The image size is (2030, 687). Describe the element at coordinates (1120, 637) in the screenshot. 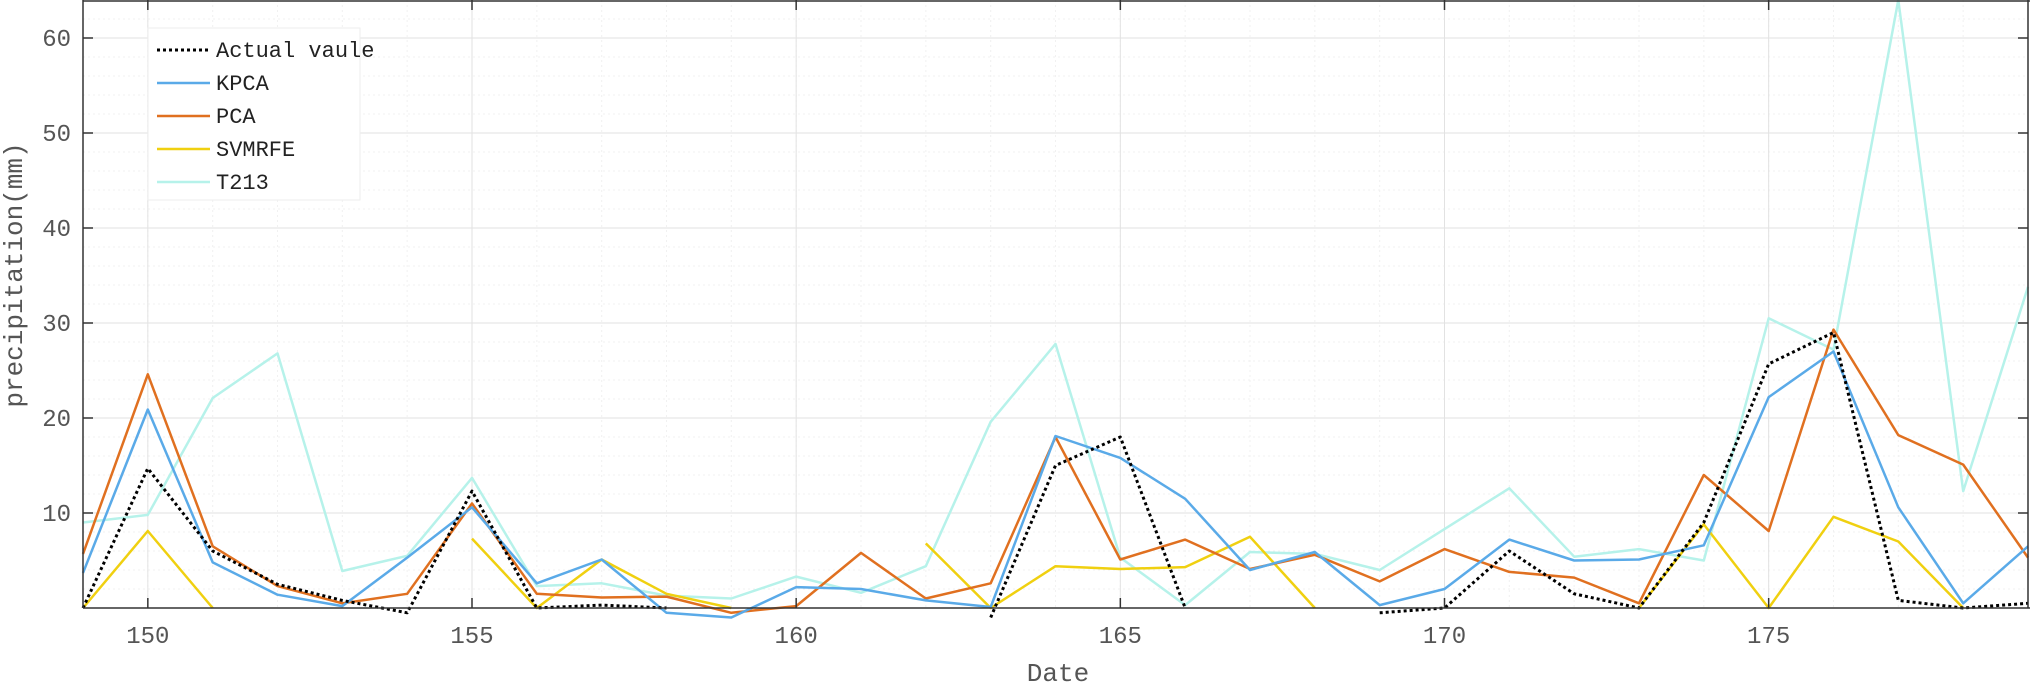

I see `x-tick-label: 165` at that location.